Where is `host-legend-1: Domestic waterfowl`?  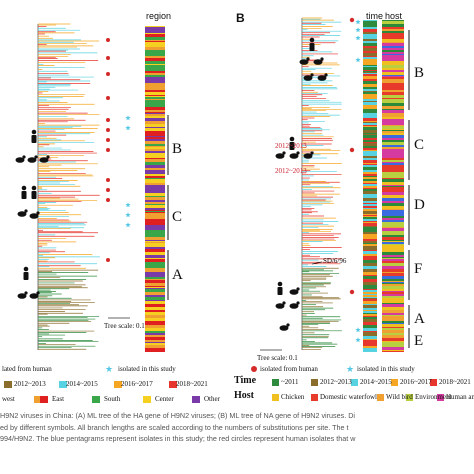
host-legend-1: Domestic waterfowl is located at coordinates (348, 397).